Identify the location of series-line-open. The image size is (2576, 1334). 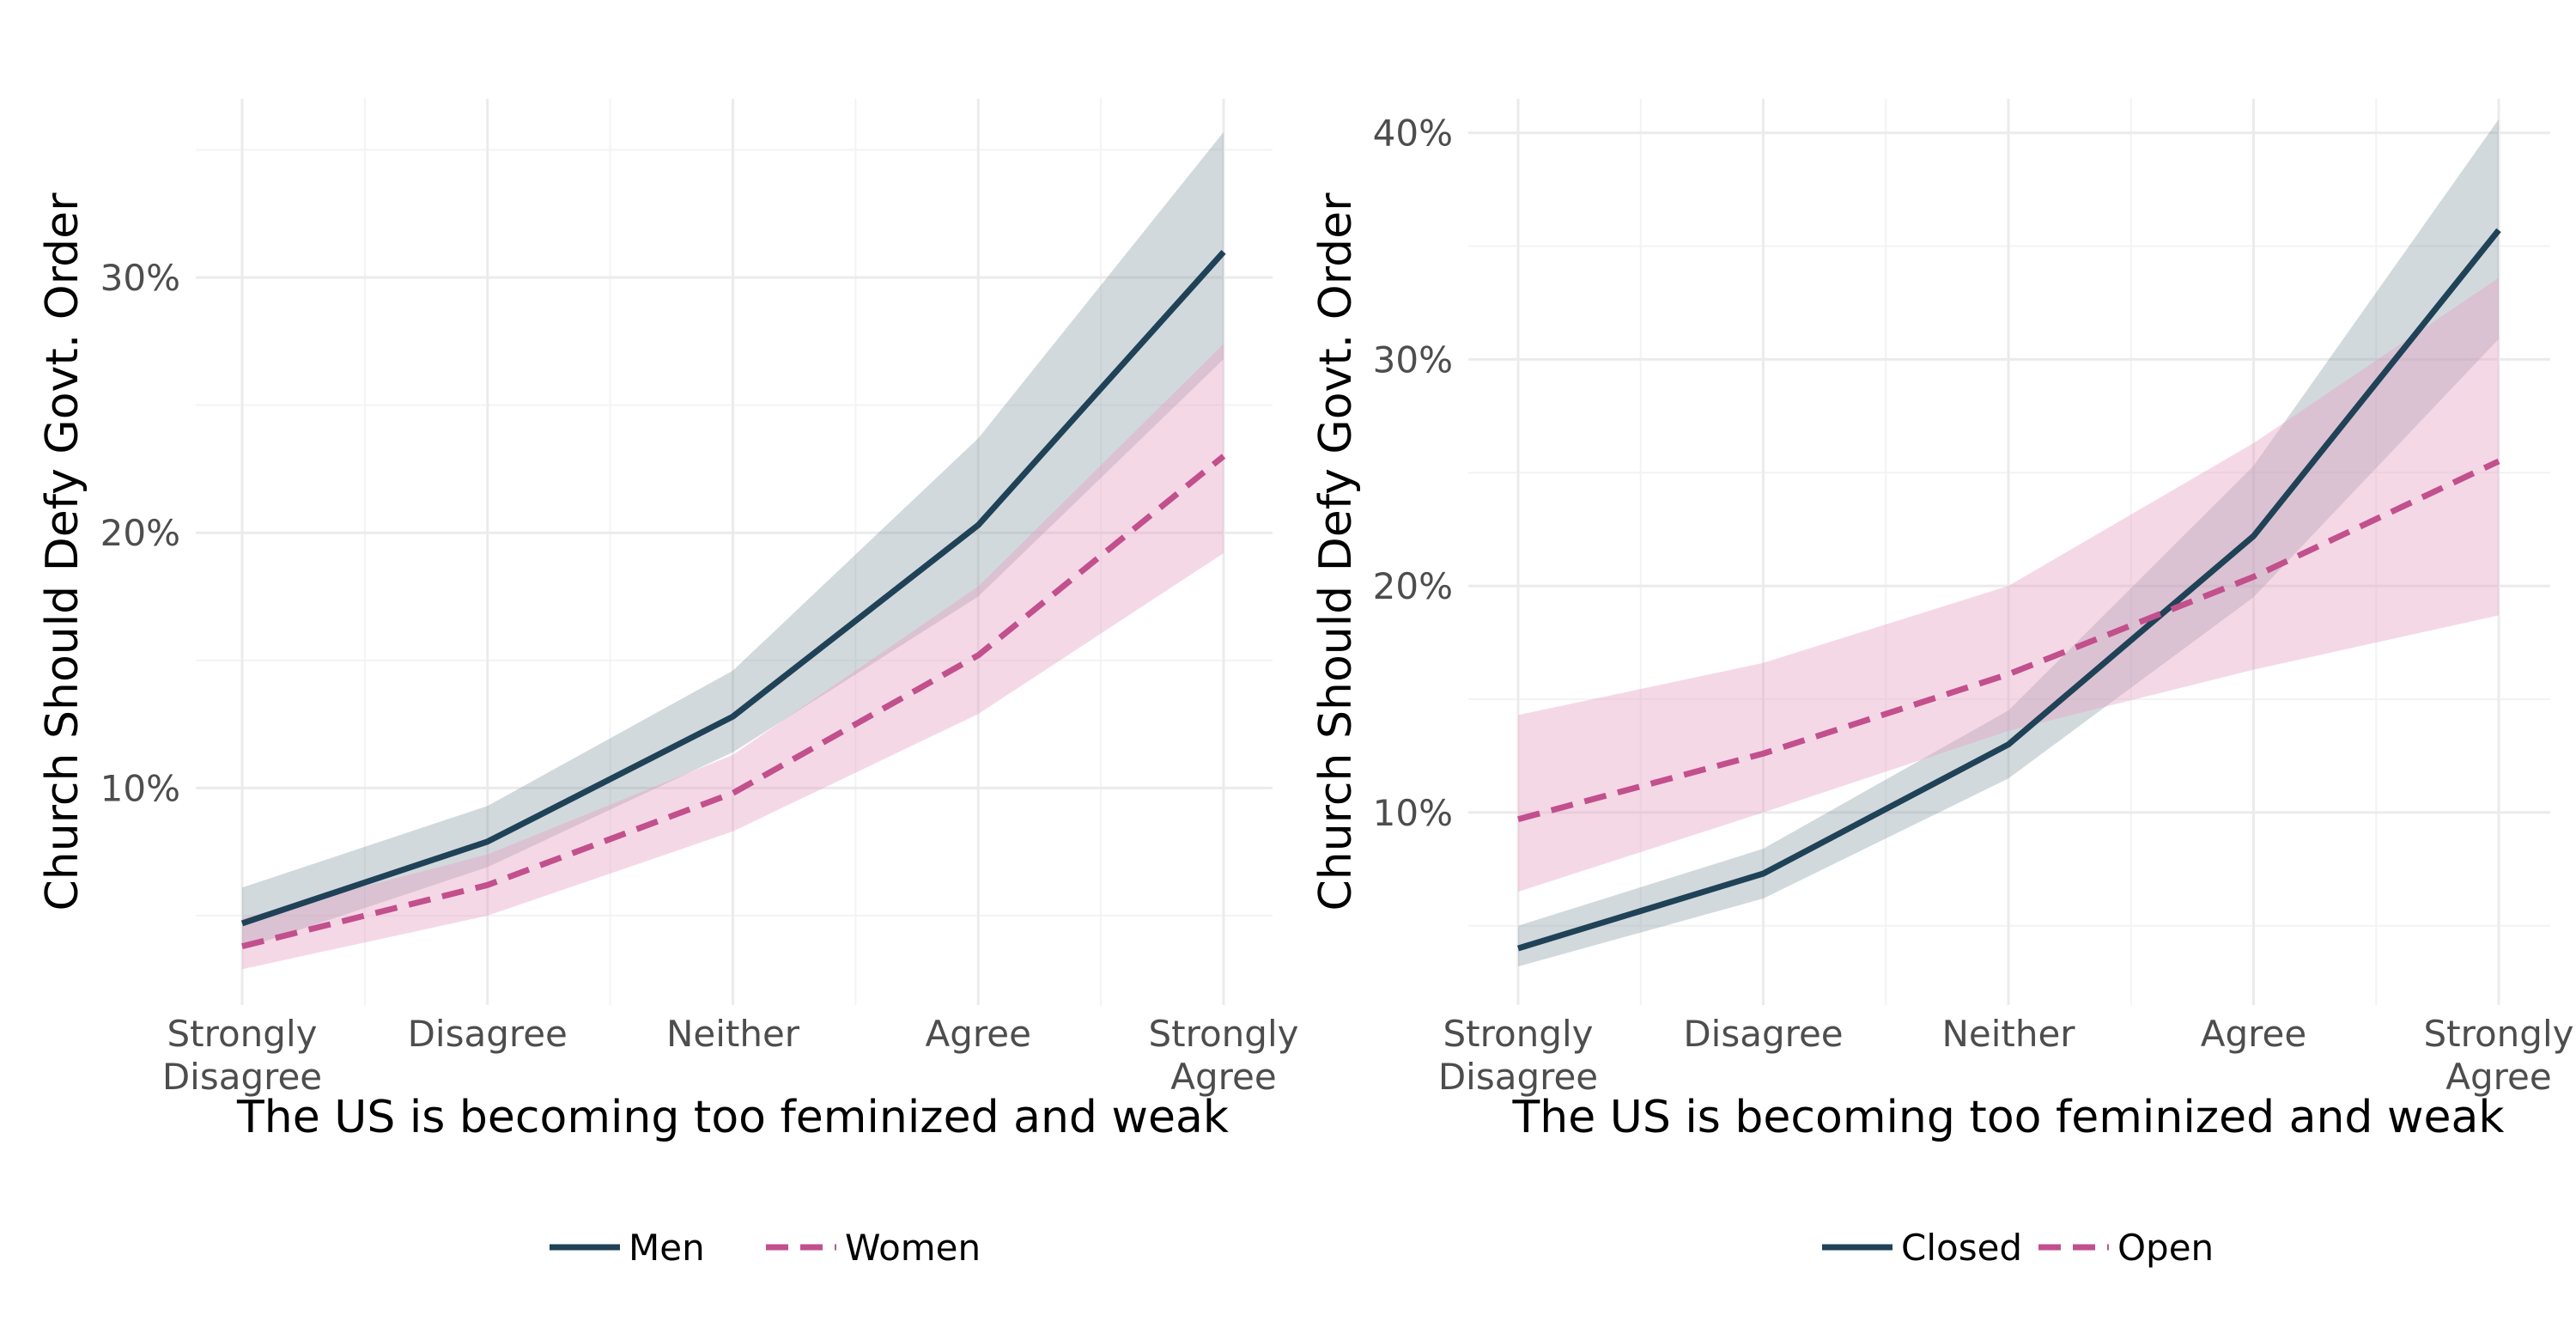
(2009, 641).